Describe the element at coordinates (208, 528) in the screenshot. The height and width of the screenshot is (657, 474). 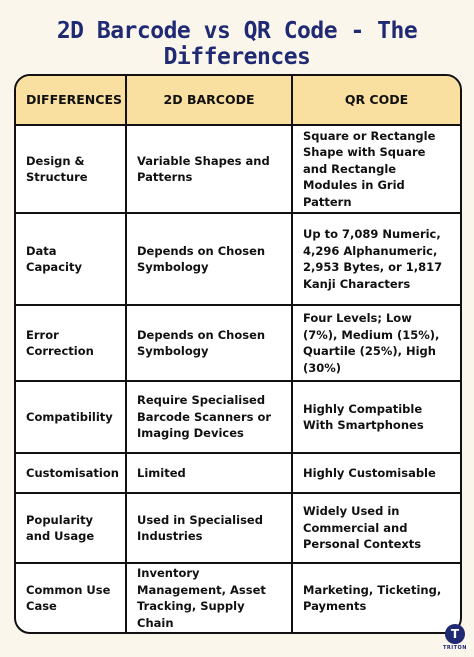
I see `barcode-value: Used in Specialised Industries` at that location.